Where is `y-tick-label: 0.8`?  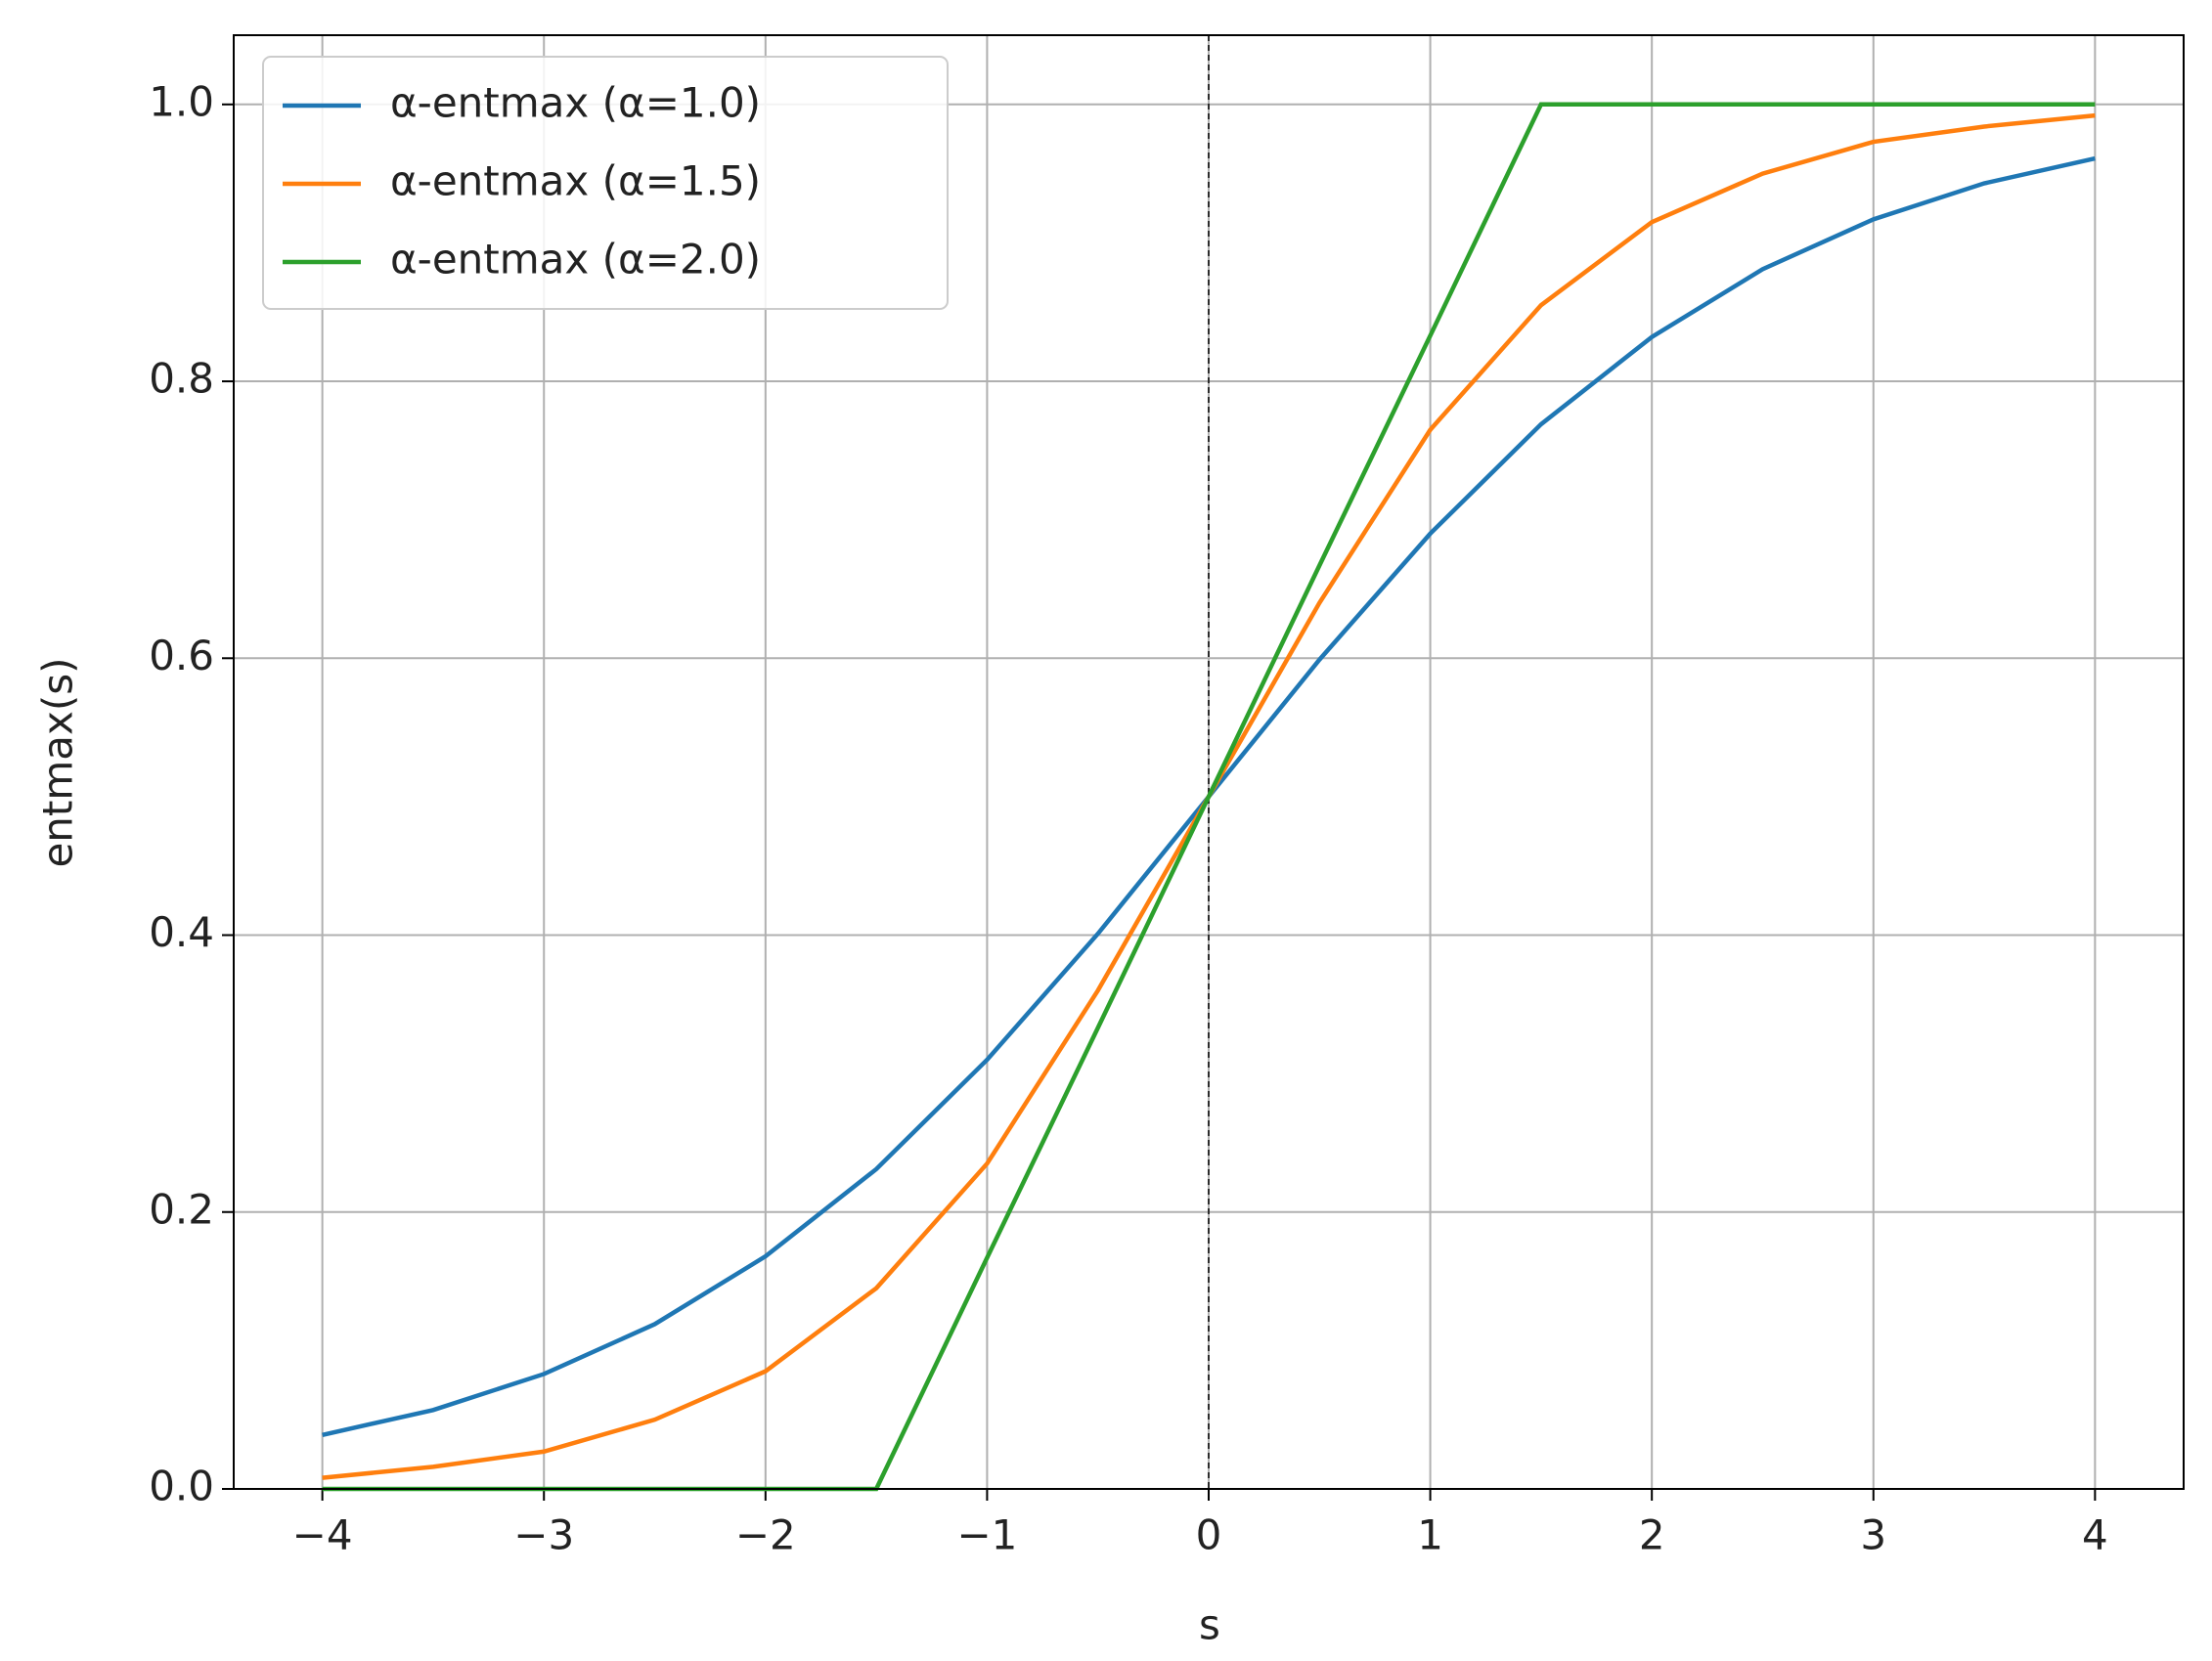 y-tick-label: 0.8 is located at coordinates (181, 379).